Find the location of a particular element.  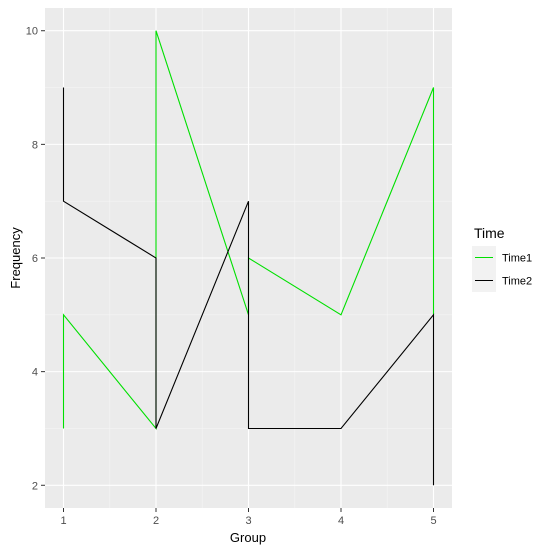

legend: Time Time1 Time2 is located at coordinates (502, 258).